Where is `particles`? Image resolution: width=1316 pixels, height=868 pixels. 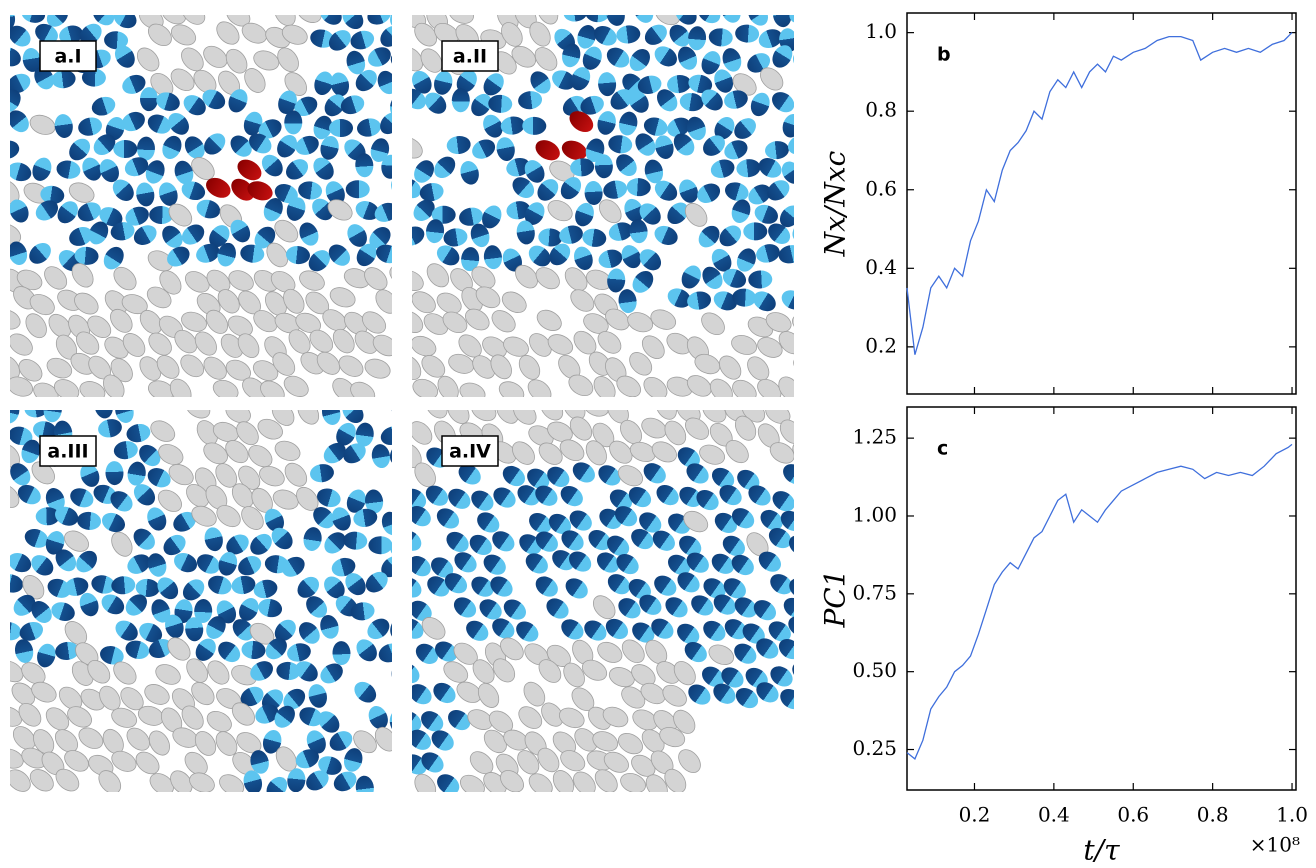
particles is located at coordinates (603, 206).